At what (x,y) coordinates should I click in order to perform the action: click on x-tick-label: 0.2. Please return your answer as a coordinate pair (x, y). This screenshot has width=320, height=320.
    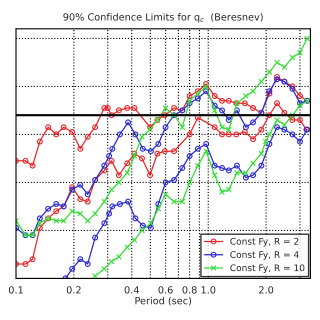
    Looking at the image, I should click on (73, 290).